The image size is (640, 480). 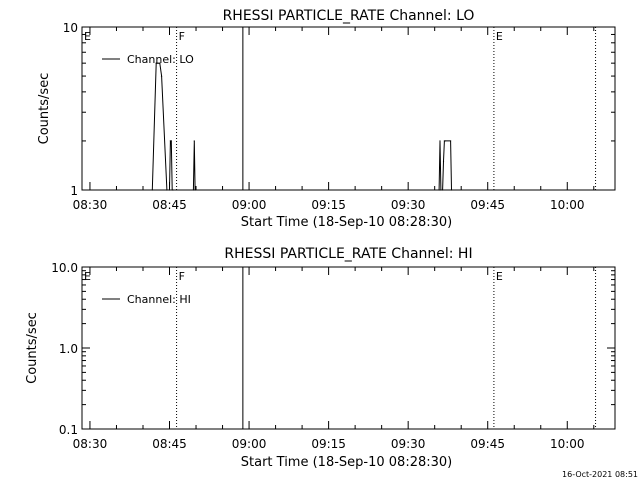 I want to click on y-tick-label: 0.1, so click(x=68, y=430).